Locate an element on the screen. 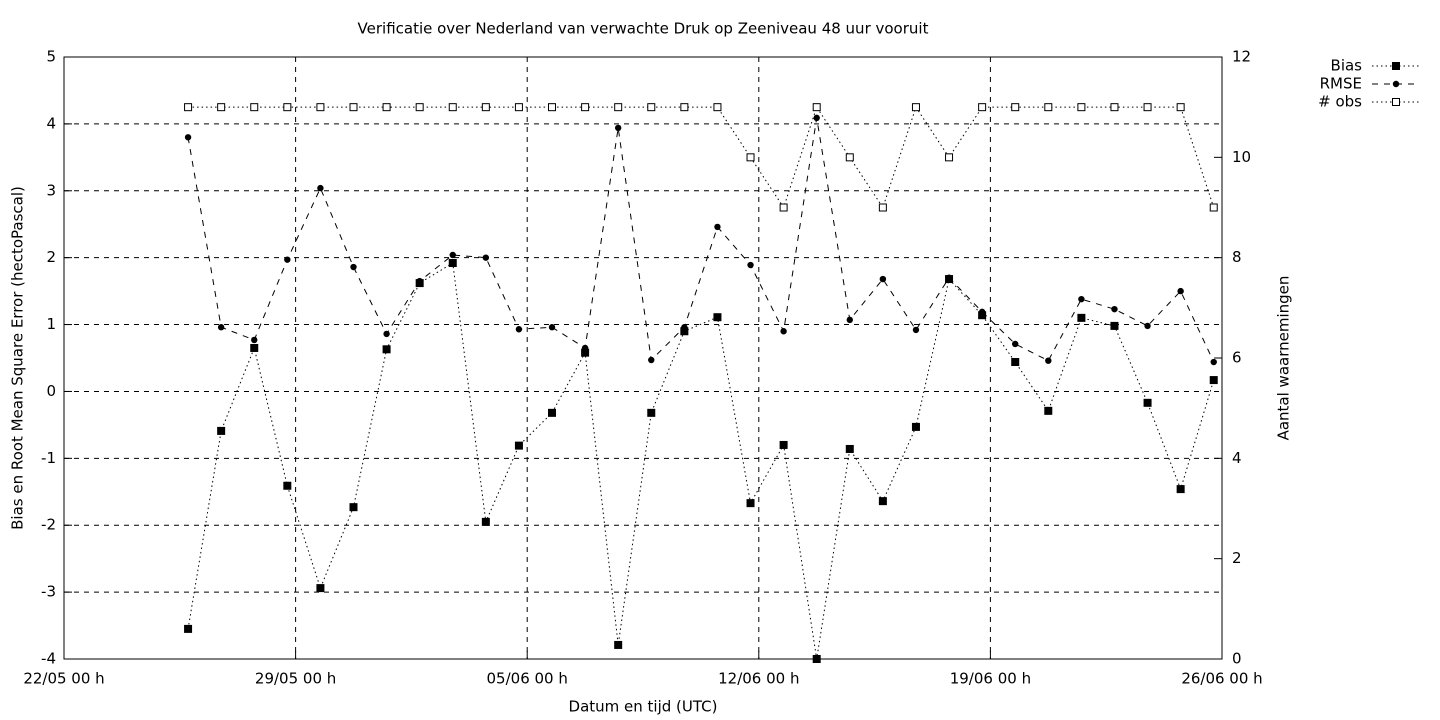 The image size is (1440, 720). x-axis-label: Datum en tijd (UTC) is located at coordinates (643, 707).